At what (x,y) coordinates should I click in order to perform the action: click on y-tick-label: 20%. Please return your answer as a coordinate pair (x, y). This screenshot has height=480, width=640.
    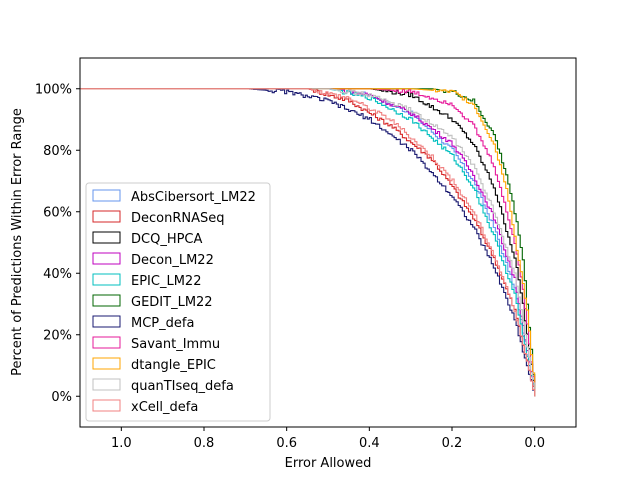
    Looking at the image, I should click on (57, 335).